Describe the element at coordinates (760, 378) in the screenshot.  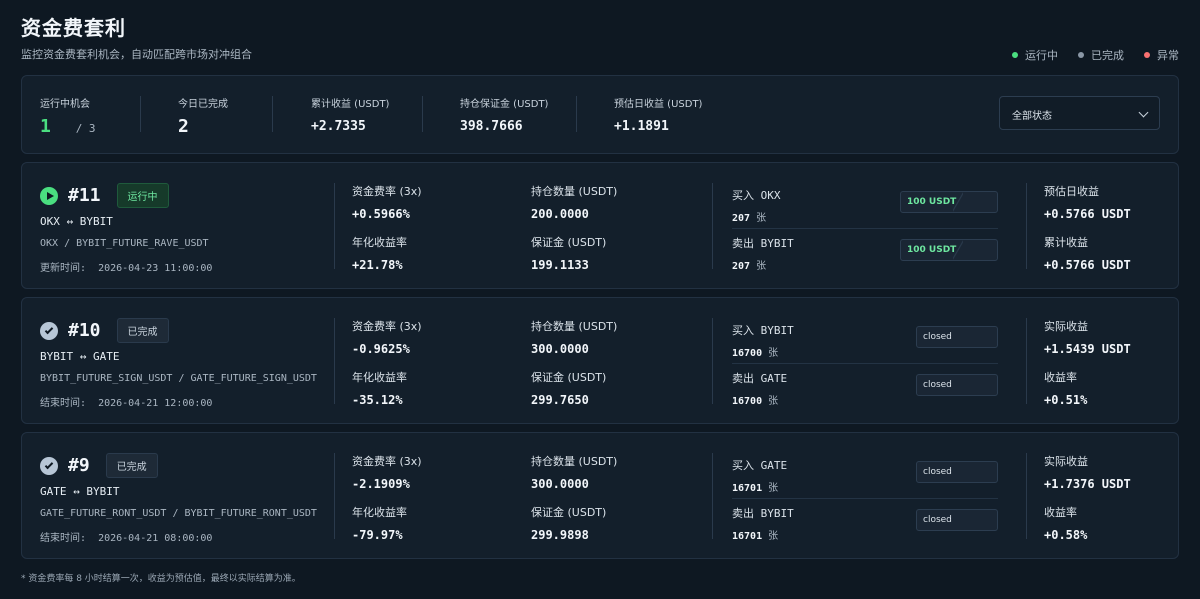
I see `leg-title: 卖出 GATE` at that location.